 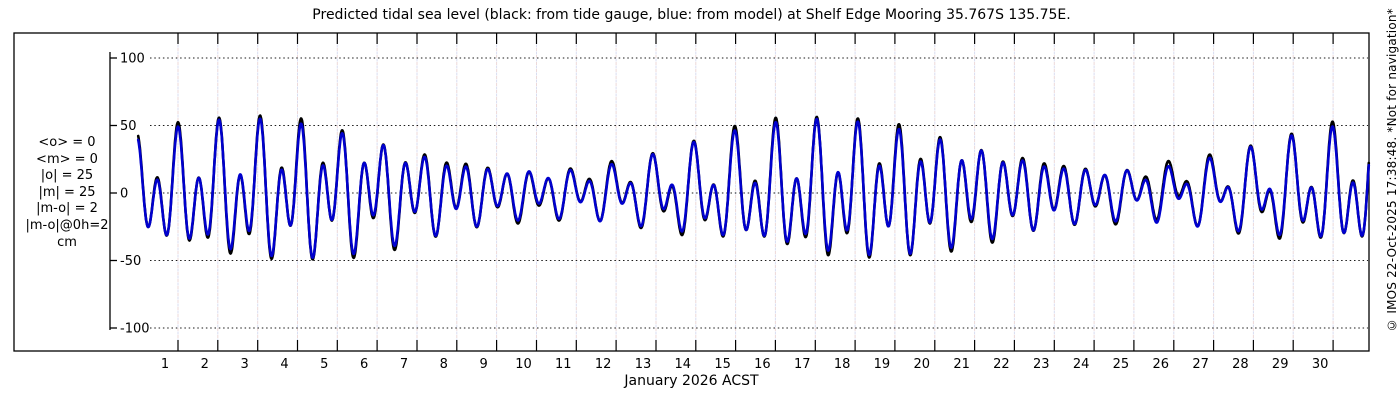 I want to click on day-tick-label: 10, so click(x=523, y=364).